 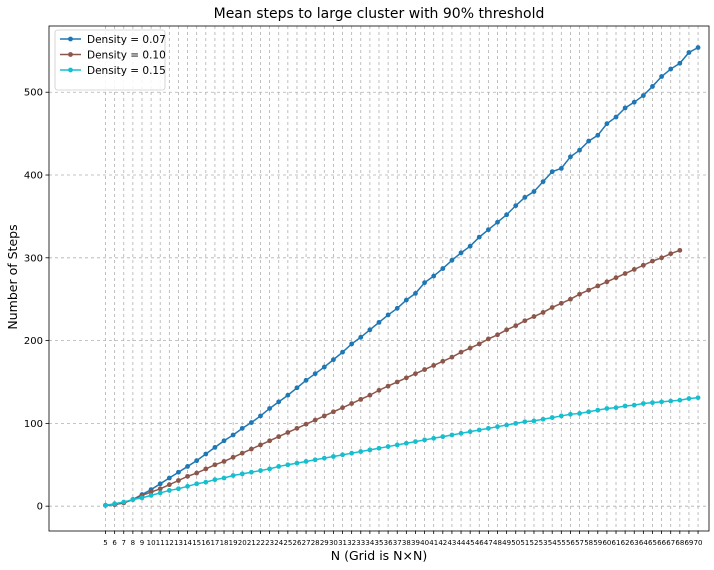 What do you see at coordinates (470, 543) in the screenshot?
I see `x-tick-label: 45` at bounding box center [470, 543].